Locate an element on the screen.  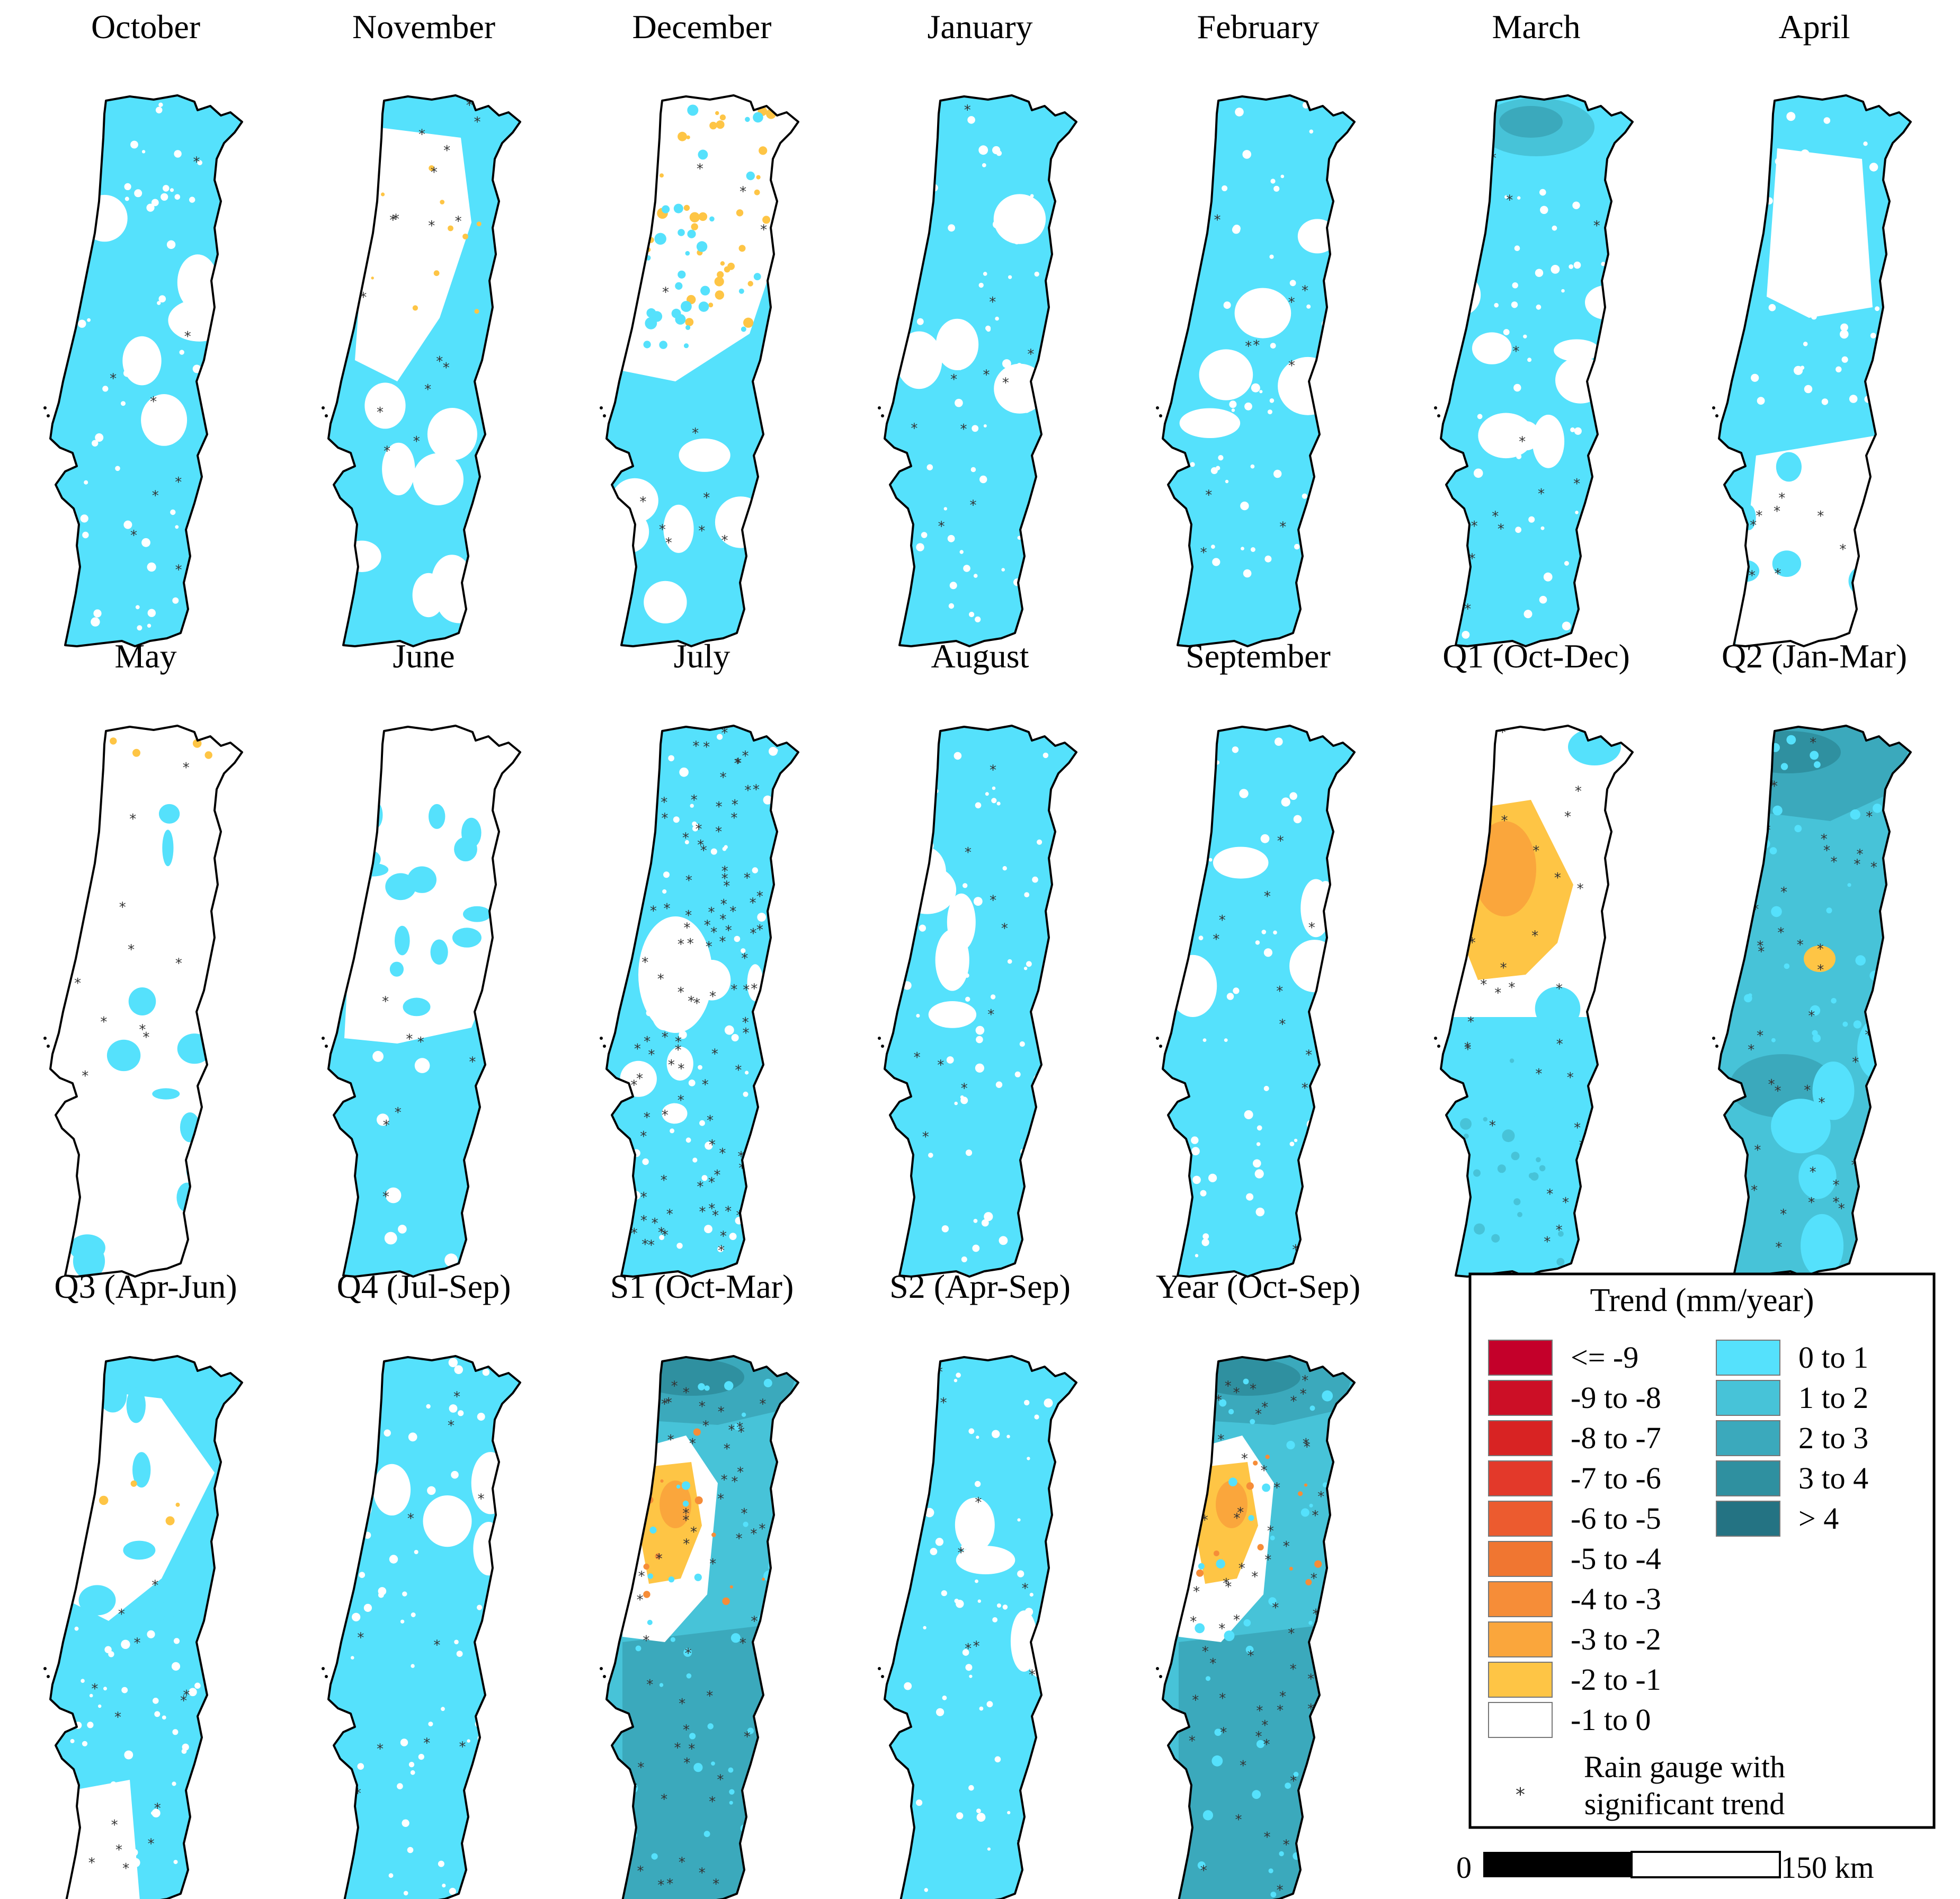
panel-title: November is located at coordinates (423, 27).